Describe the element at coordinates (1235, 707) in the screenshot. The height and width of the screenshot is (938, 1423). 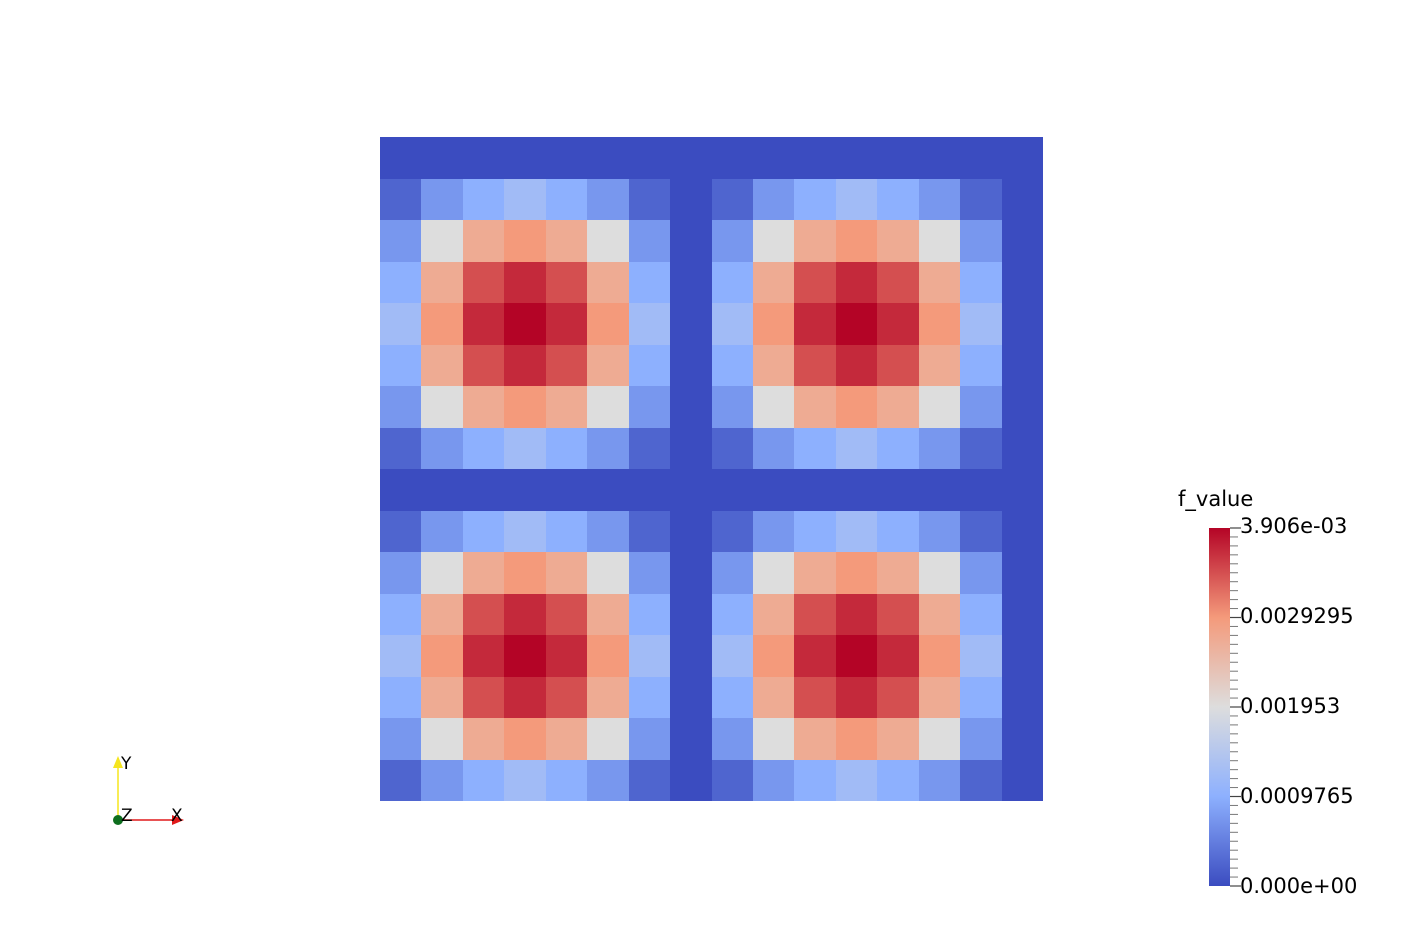
I see `colorbar-major-ticks` at that location.